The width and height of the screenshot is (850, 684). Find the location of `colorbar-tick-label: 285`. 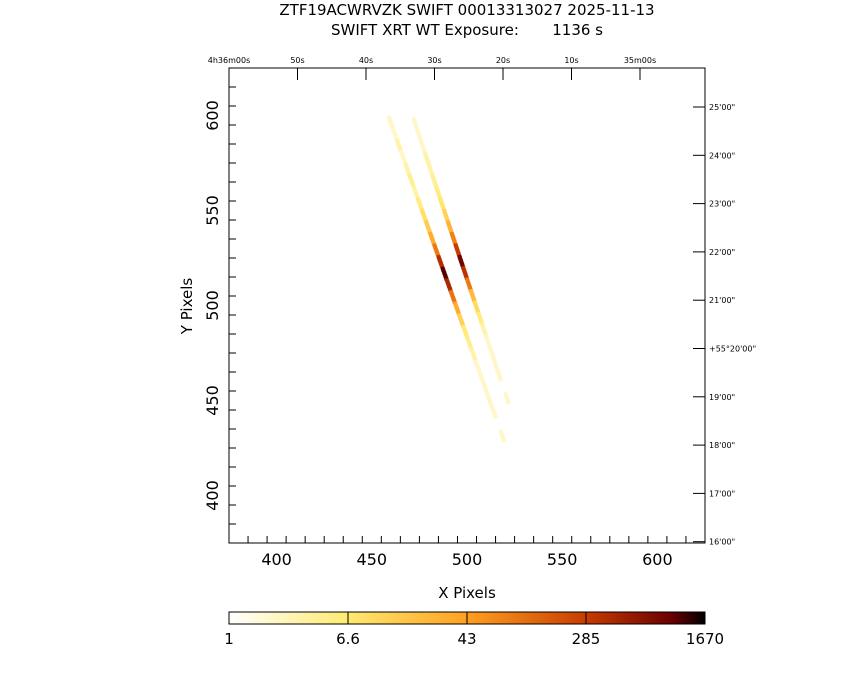

colorbar-tick-label: 285 is located at coordinates (586, 639).